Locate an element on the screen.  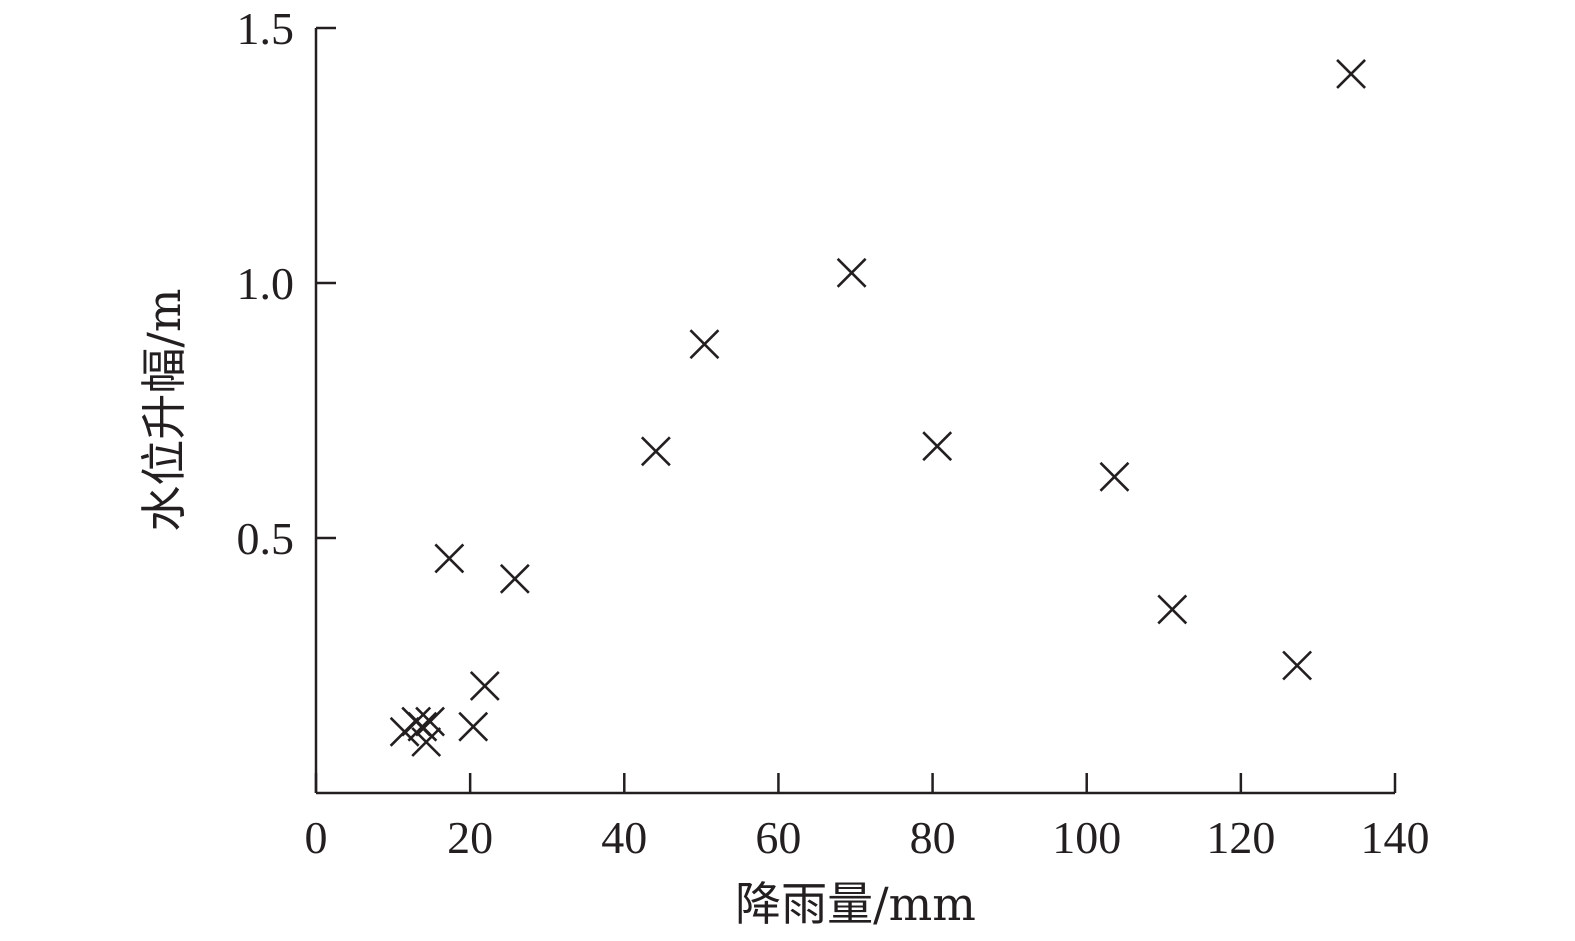
y-axis-label: 水位升幅/m is located at coordinates (164, 409).